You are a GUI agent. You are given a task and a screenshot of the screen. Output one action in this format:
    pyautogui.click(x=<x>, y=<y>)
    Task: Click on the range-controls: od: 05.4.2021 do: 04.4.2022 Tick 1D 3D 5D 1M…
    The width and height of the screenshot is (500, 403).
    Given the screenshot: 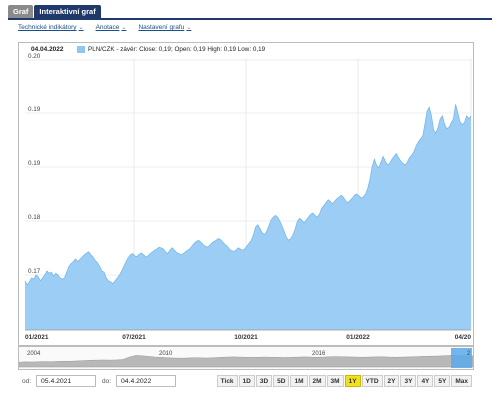 What is the action you would take?
    pyautogui.click(x=245, y=382)
    